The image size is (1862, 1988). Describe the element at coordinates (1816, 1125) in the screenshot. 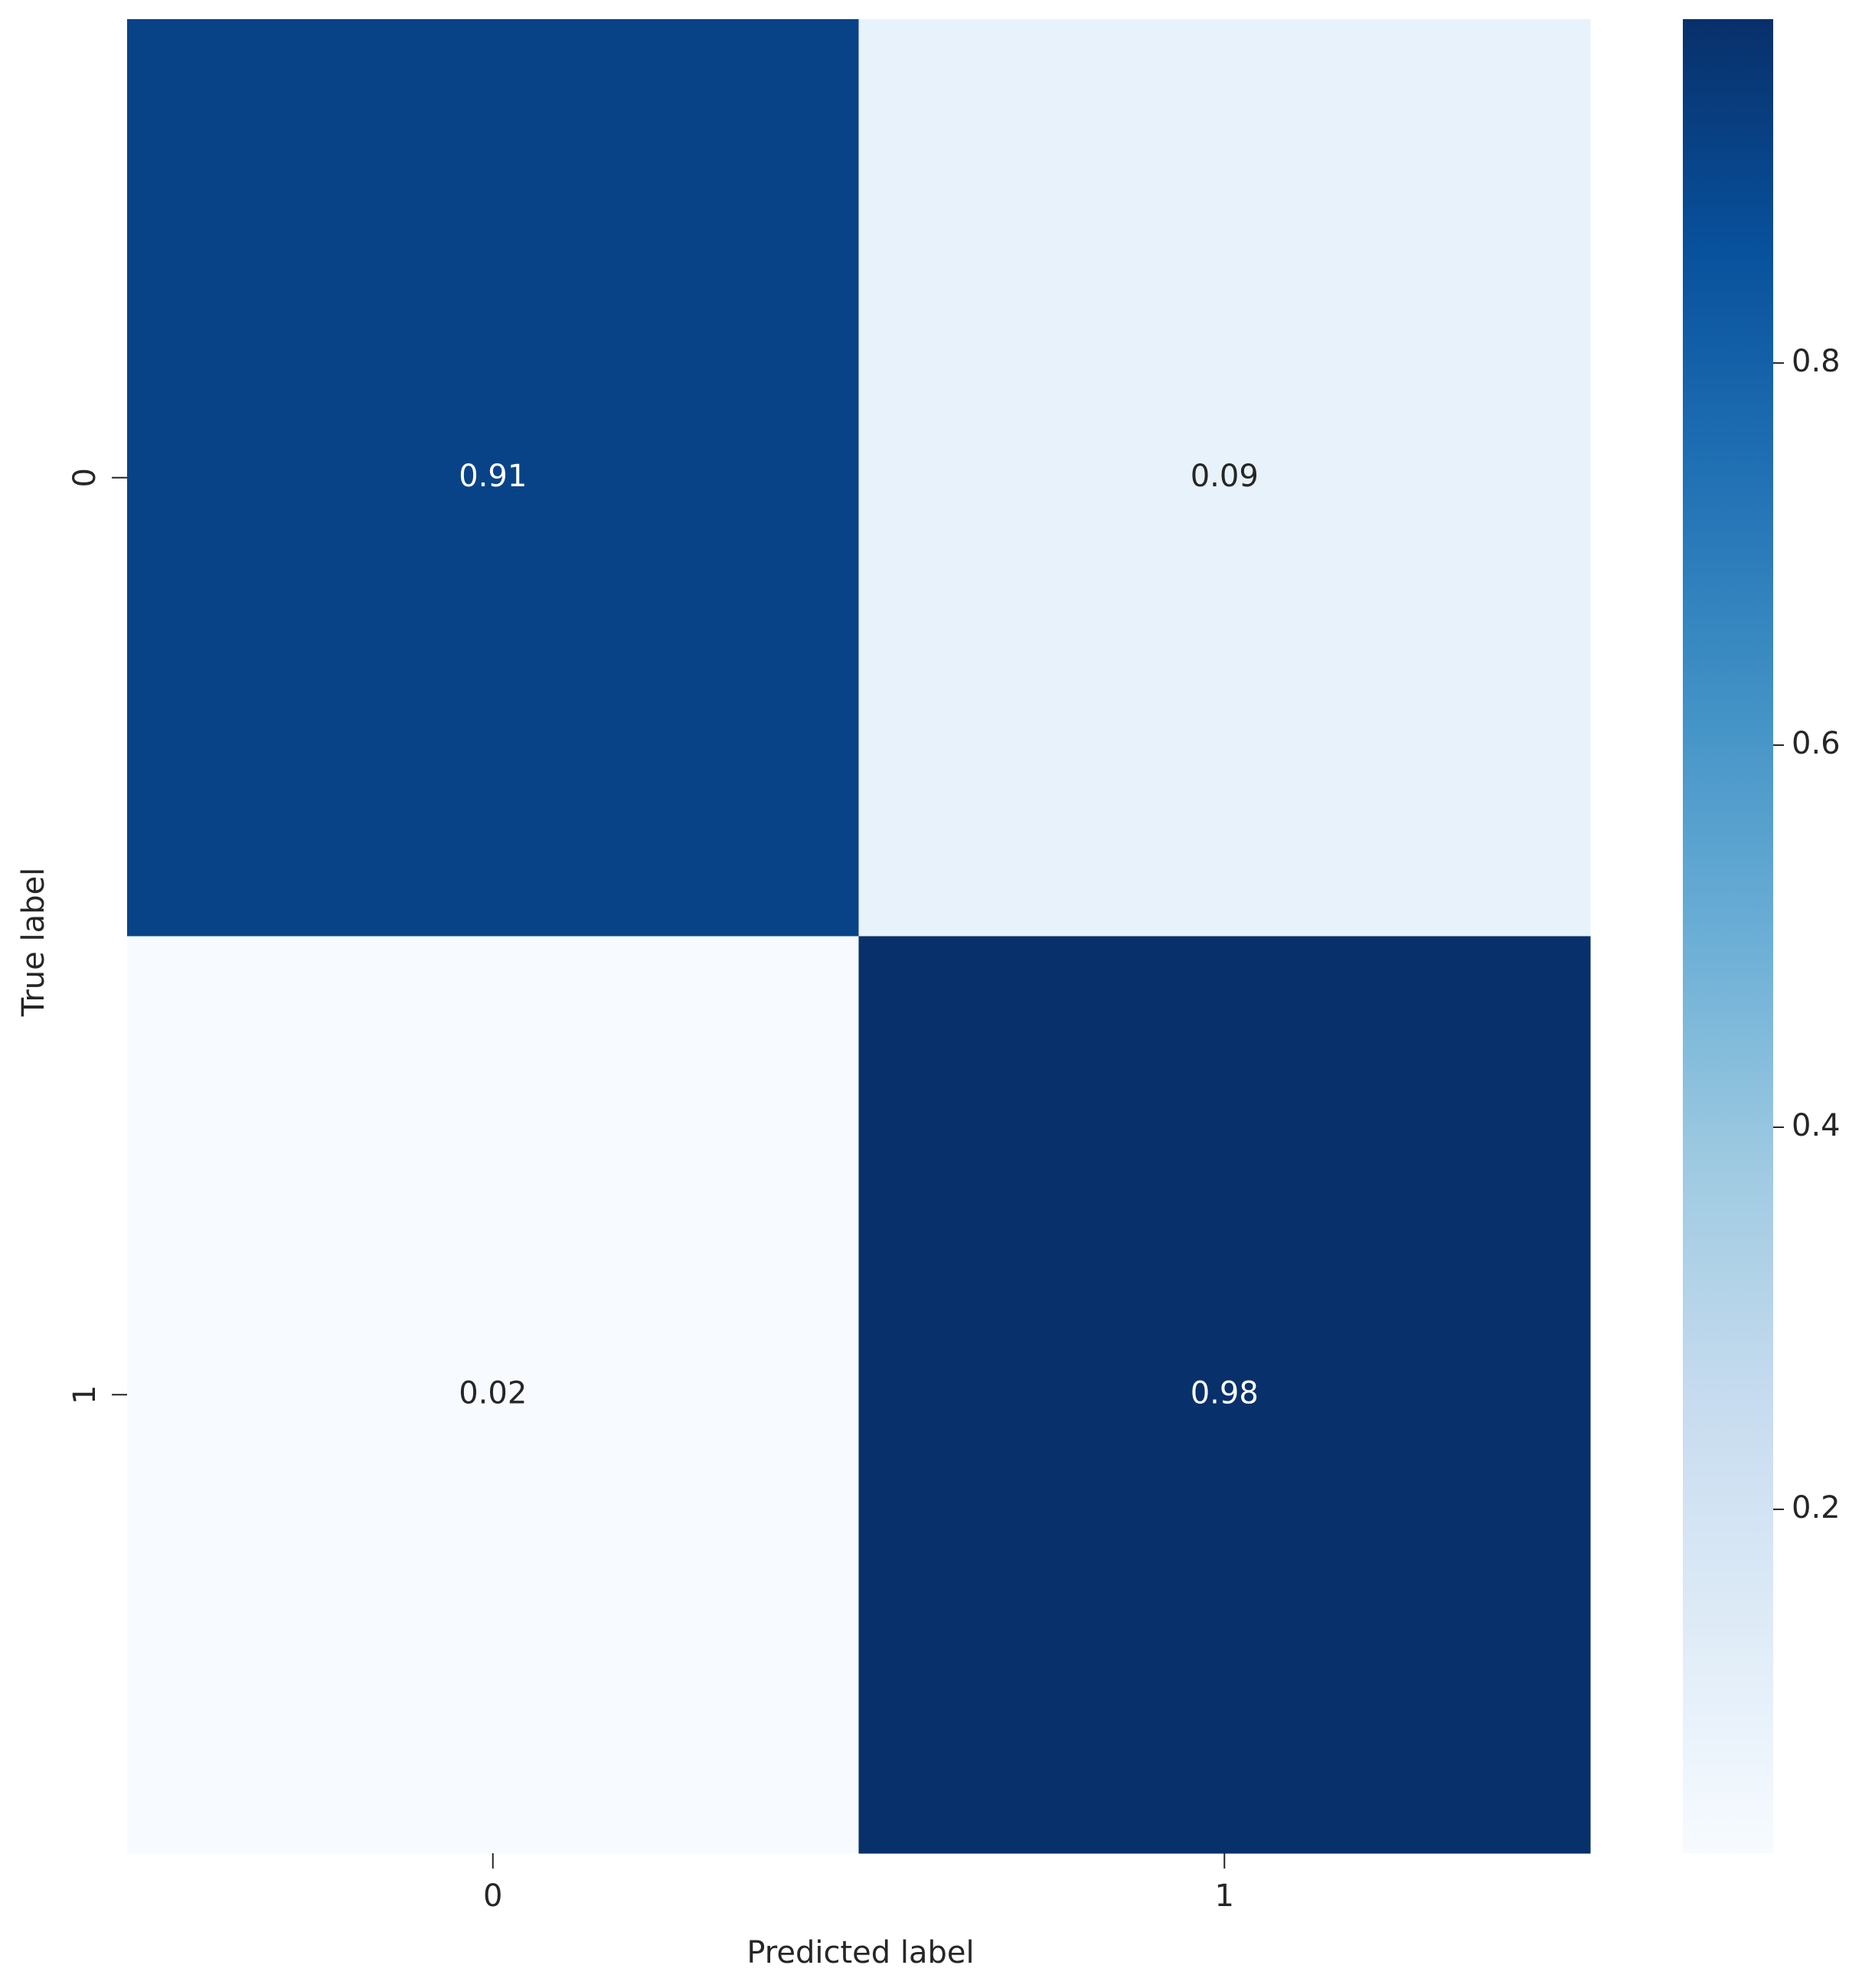

I see `colorbar-tick-label: 0.4` at that location.